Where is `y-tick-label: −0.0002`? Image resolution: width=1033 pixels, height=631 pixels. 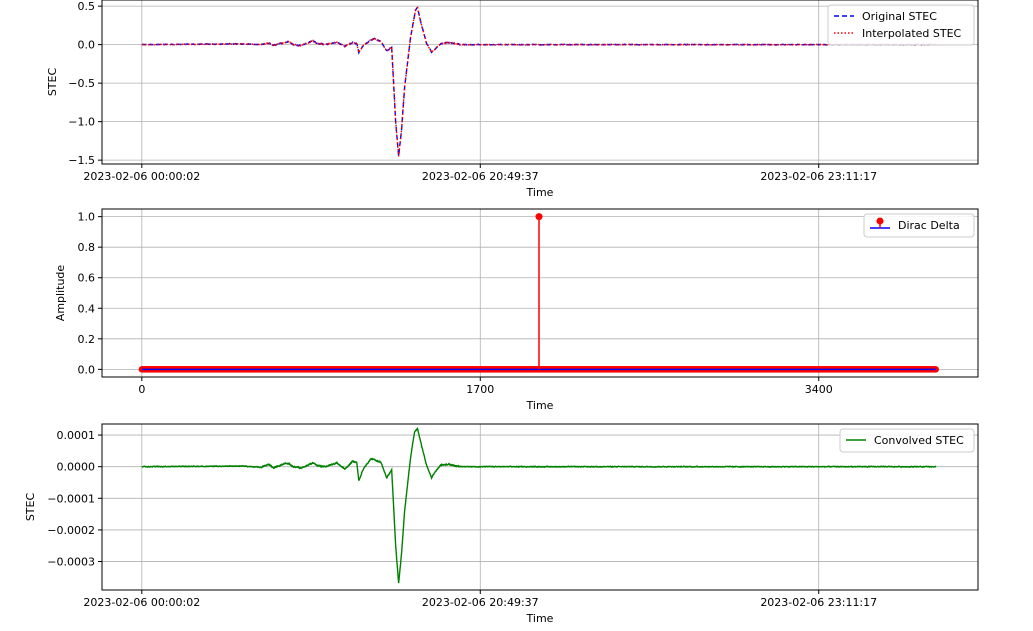
y-tick-label: −0.0002 is located at coordinates (71, 530).